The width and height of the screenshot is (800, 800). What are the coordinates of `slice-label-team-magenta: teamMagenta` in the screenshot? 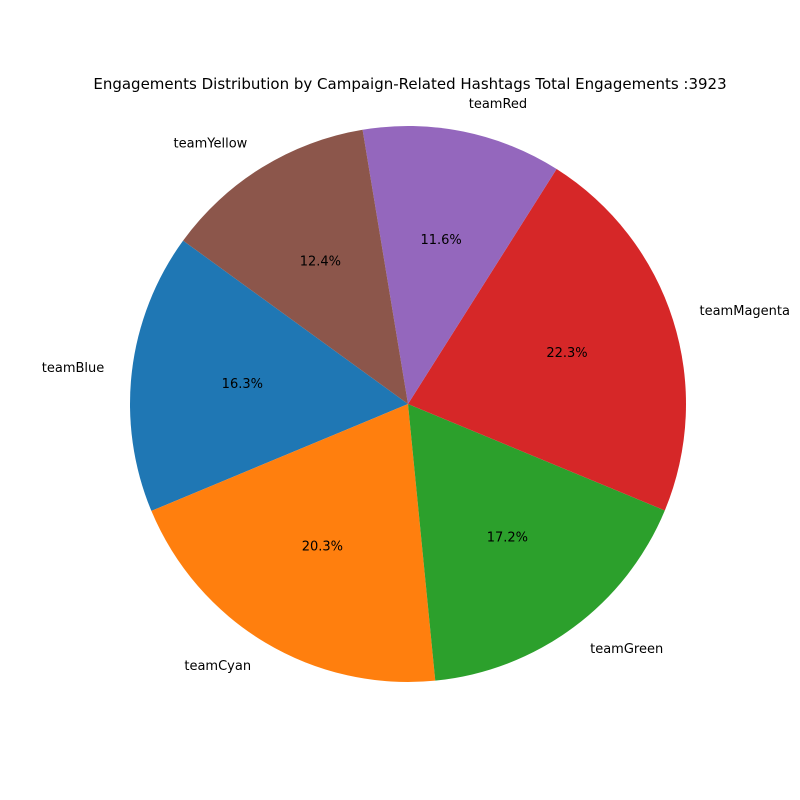 It's located at (745, 311).